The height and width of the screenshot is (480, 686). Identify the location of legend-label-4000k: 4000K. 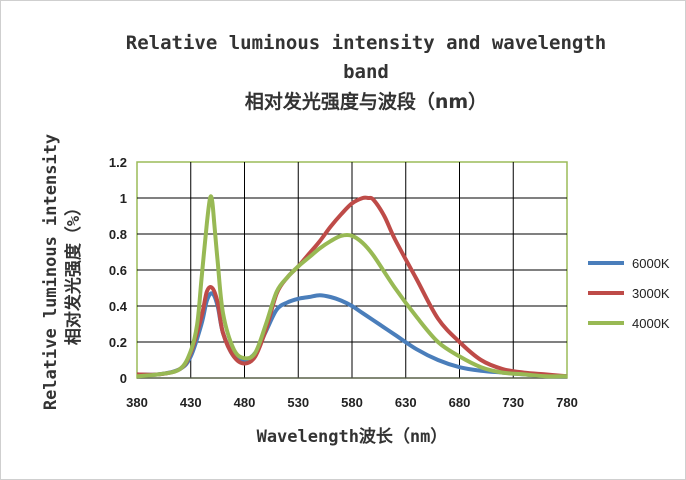
(651, 323).